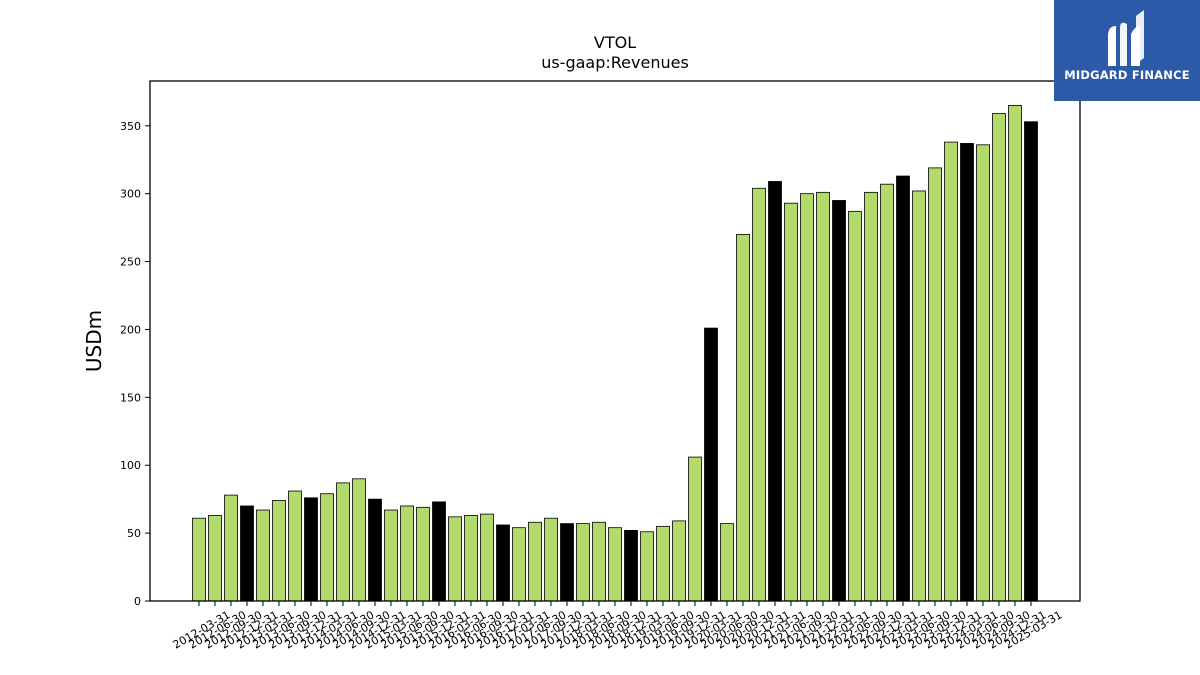  Describe the element at coordinates (134, 533) in the screenshot. I see `y-tick-label: 50` at that location.